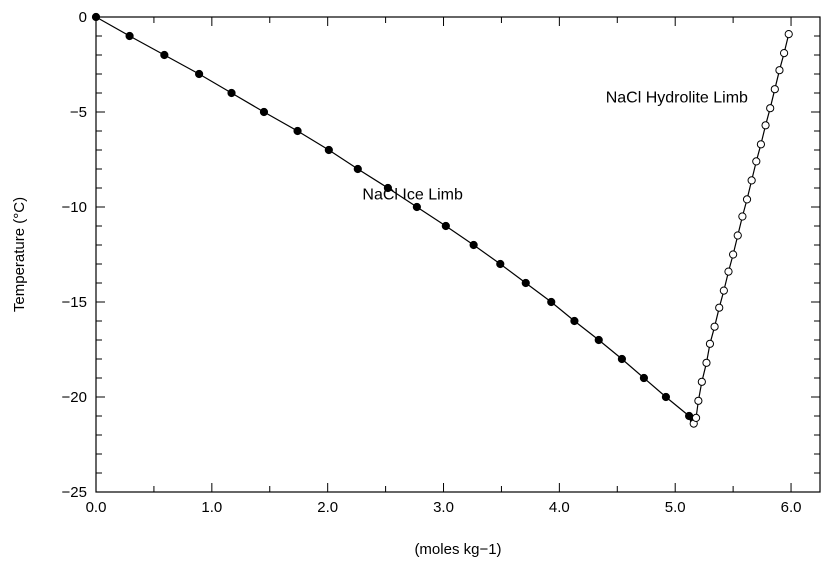 This screenshot has height=562, width=825. Describe the element at coordinates (559, 507) in the screenshot. I see `x-tick-label: 4.0` at that location.